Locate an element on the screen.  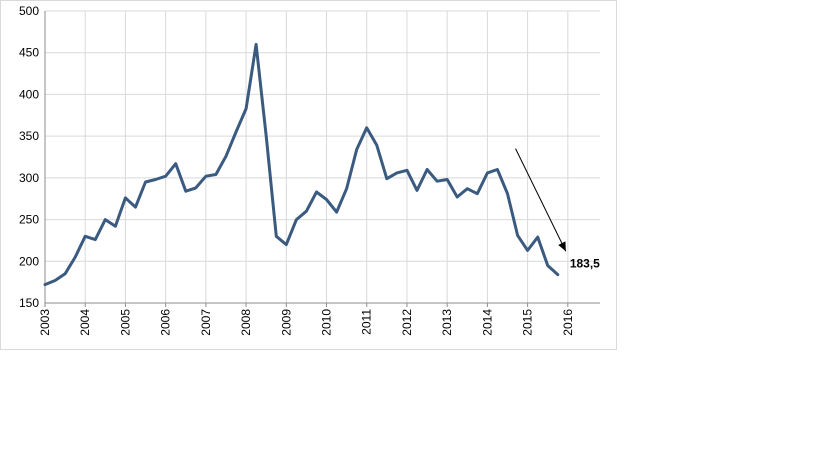
annotation-arrow-line is located at coordinates (541, 200).